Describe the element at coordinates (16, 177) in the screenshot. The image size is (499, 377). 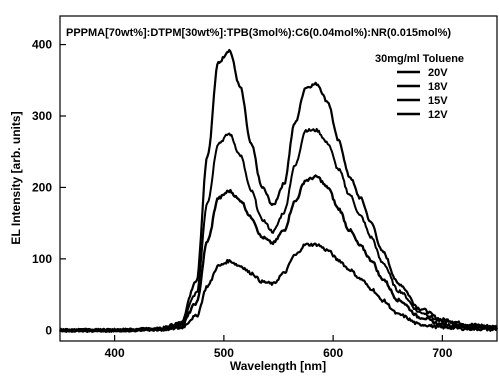
I see `y-axis-title: EL Intensity [arb. units]` at that location.